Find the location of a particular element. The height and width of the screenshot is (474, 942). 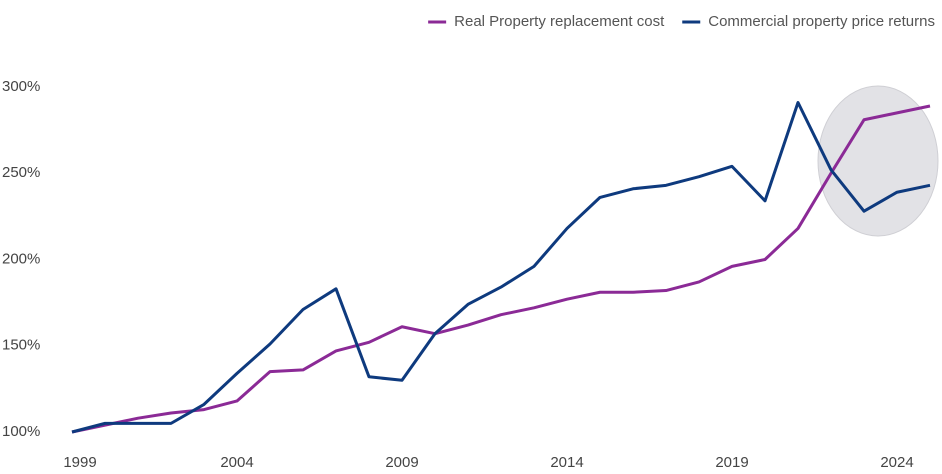

y-tick-label: 150% is located at coordinates (21, 345).